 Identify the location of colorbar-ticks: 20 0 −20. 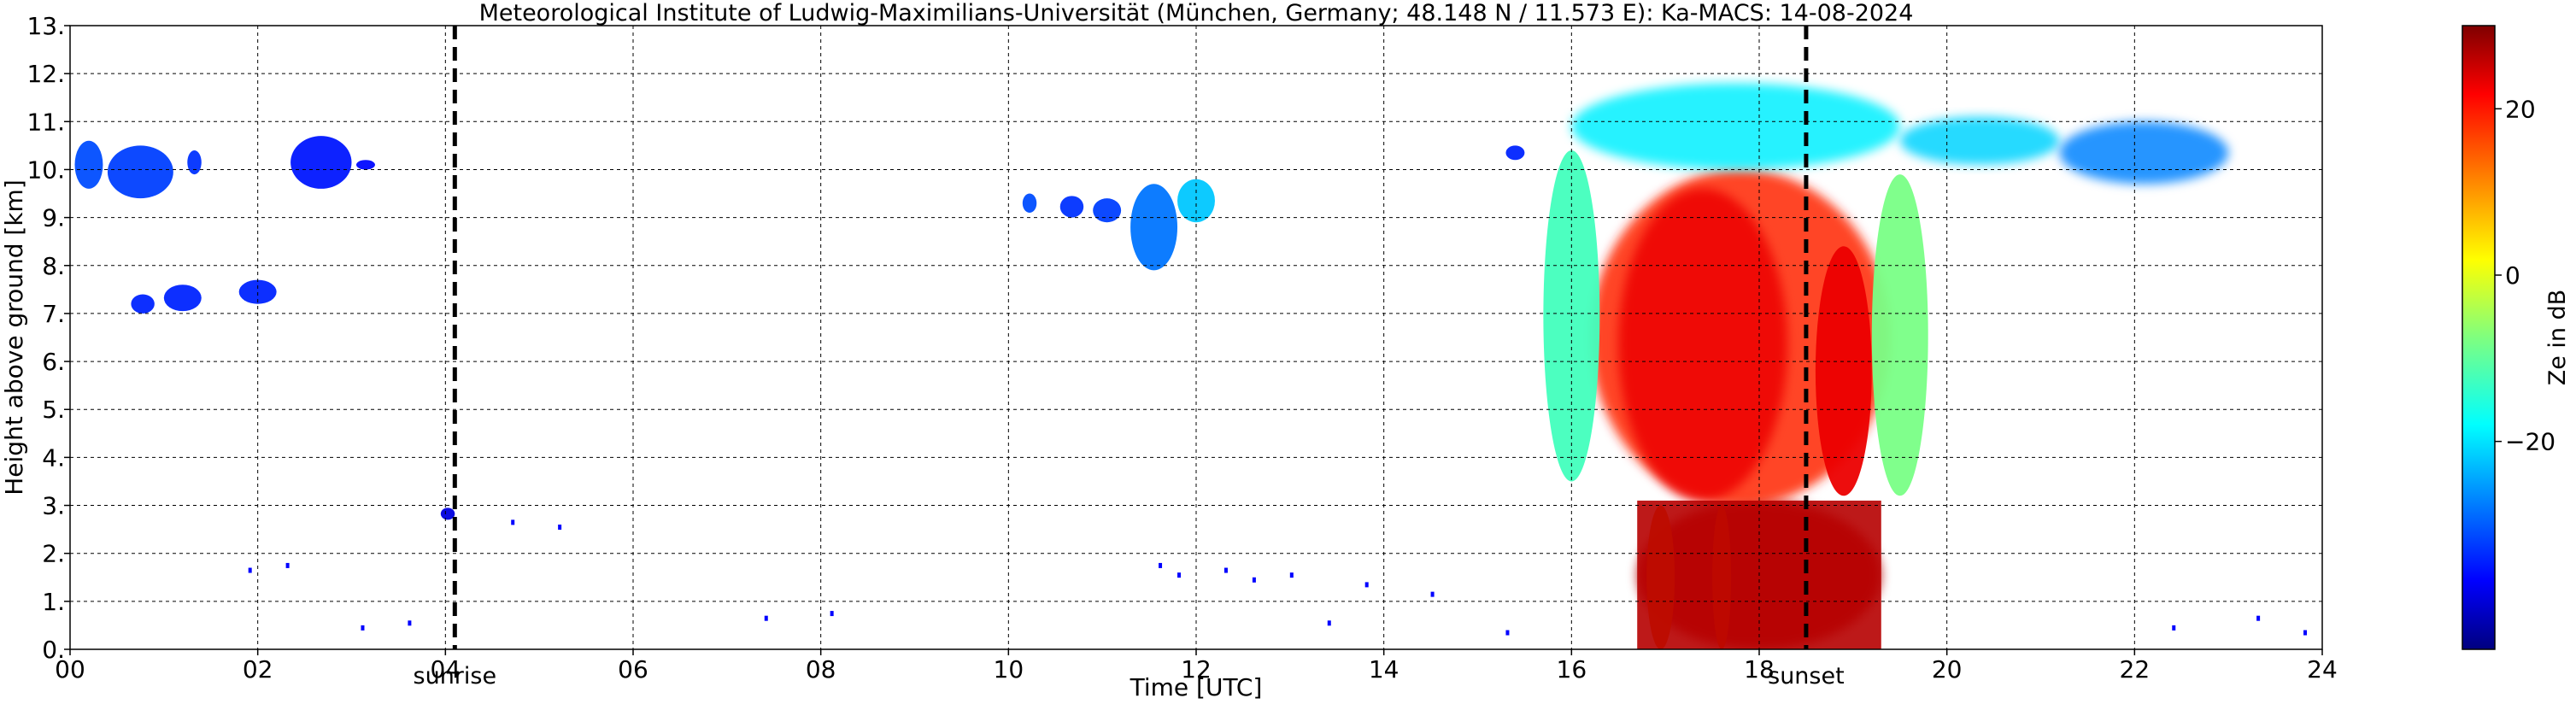
(2525, 275).